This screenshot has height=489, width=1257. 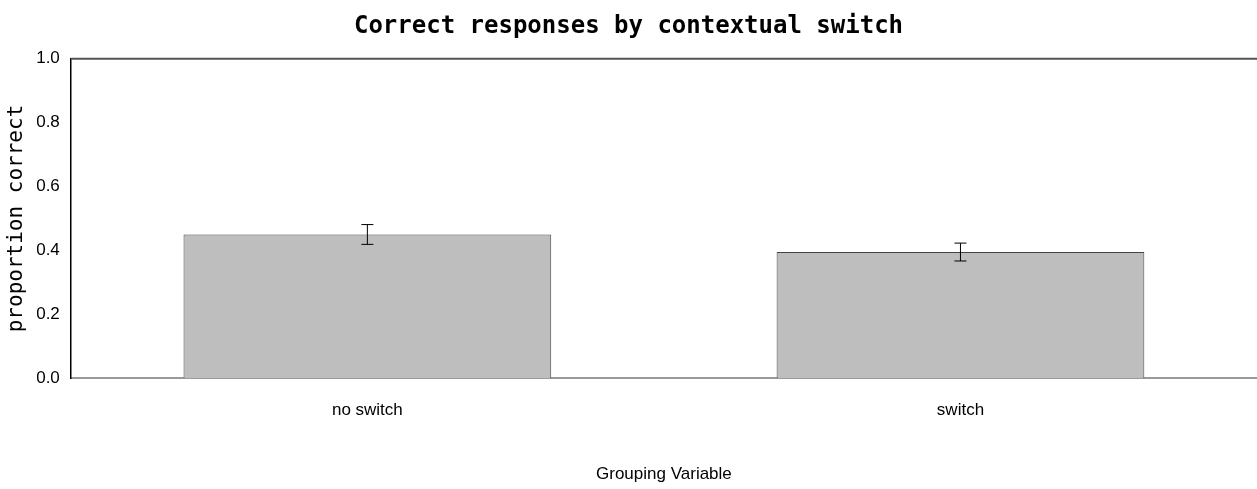 What do you see at coordinates (48, 58) in the screenshot?
I see `y-tick-label: 1.0` at bounding box center [48, 58].